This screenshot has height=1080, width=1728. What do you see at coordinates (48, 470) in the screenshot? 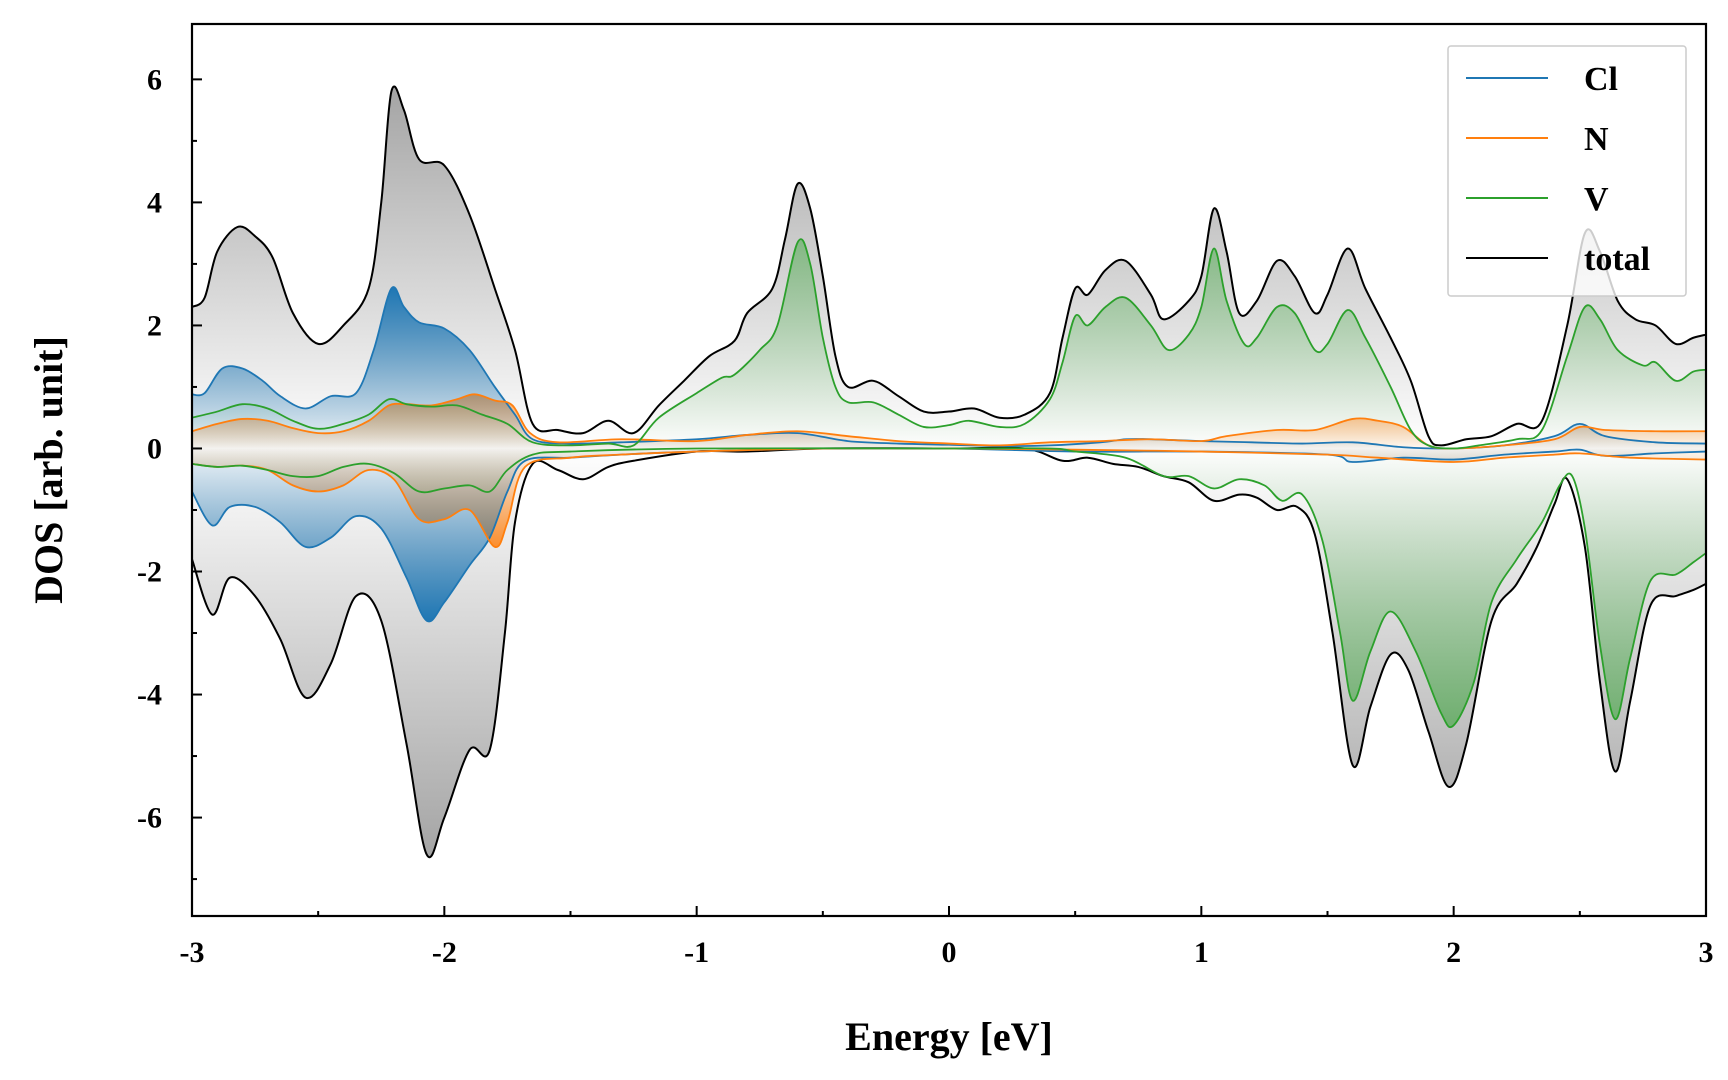
I see `y-axis-label: DOS [arb. unit]` at bounding box center [48, 470].